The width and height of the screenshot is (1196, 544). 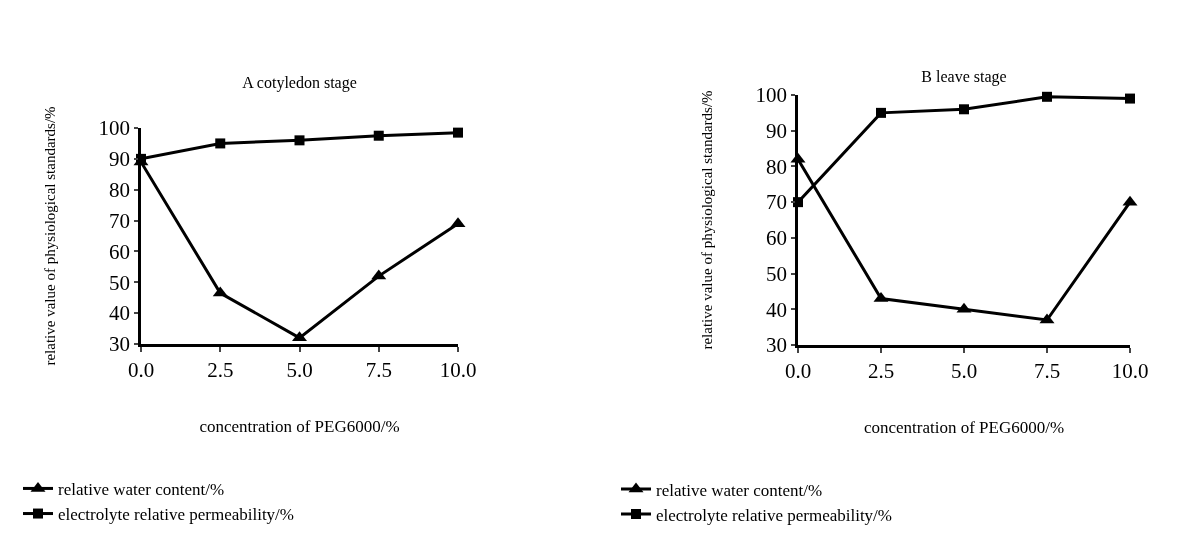 What do you see at coordinates (299, 82) in the screenshot?
I see `chart-title: A cotyledon stage` at bounding box center [299, 82].